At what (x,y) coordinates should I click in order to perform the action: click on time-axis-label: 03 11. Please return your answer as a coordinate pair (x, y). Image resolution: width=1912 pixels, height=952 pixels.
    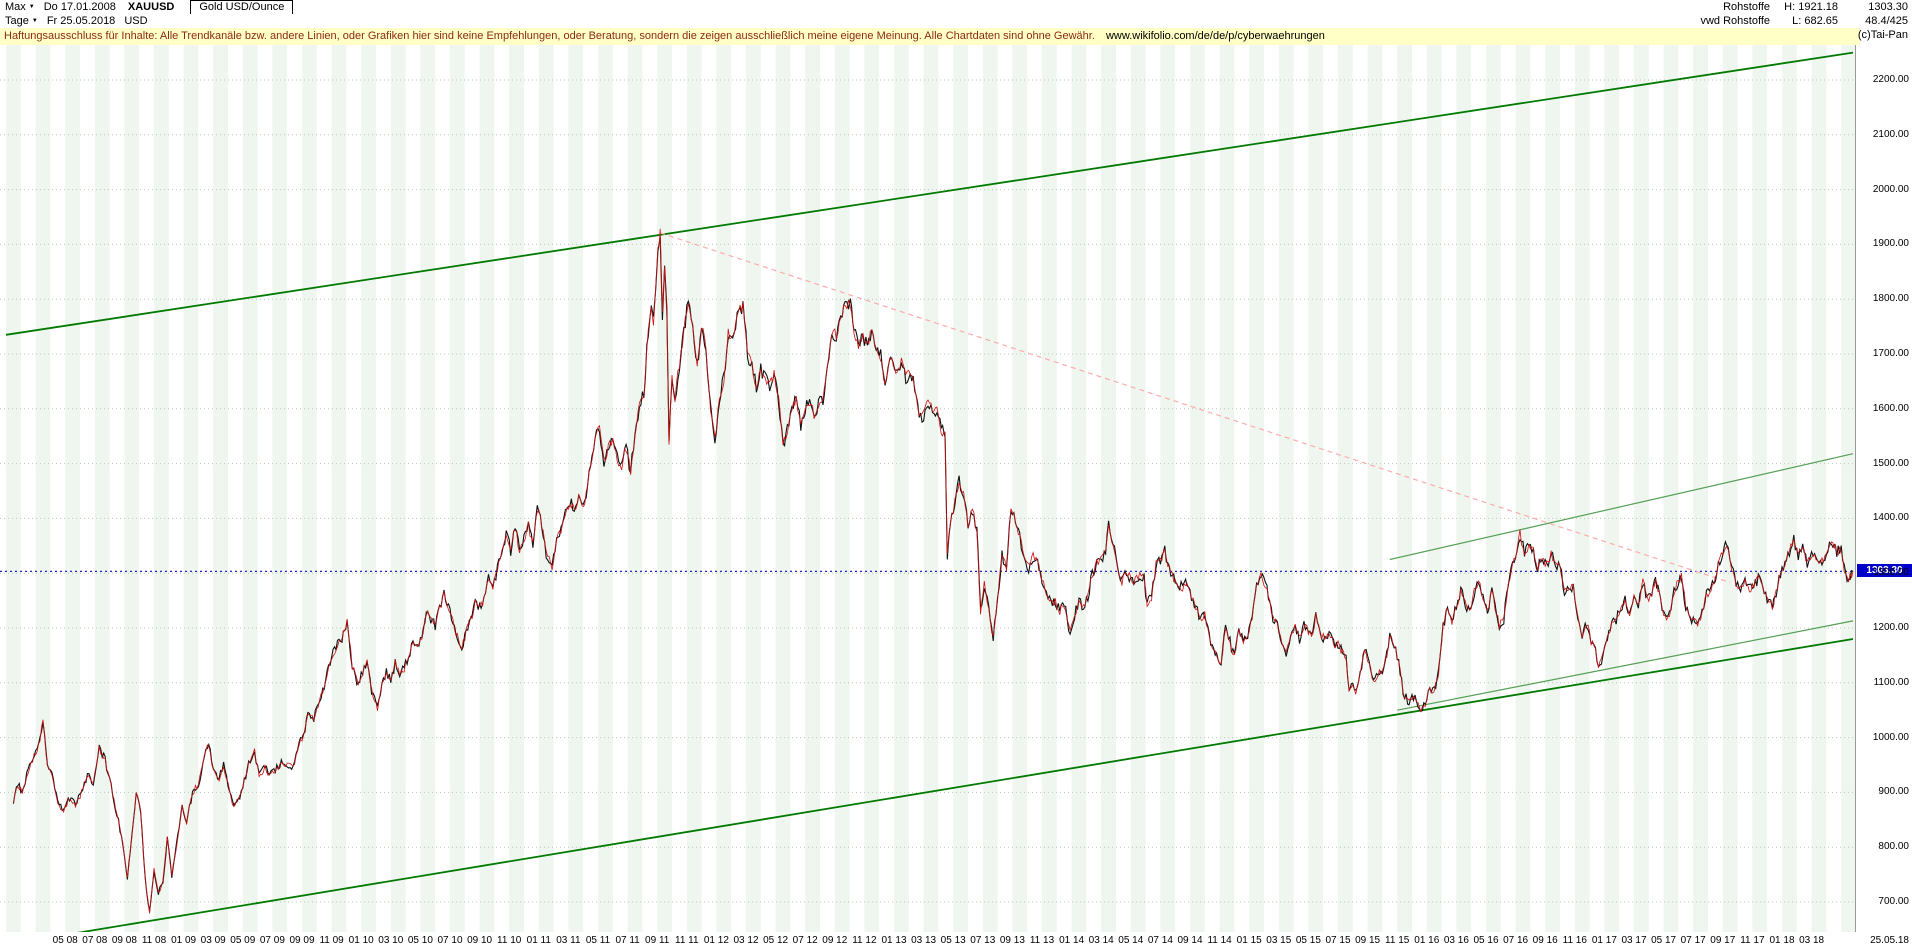
    Looking at the image, I should click on (568, 940).